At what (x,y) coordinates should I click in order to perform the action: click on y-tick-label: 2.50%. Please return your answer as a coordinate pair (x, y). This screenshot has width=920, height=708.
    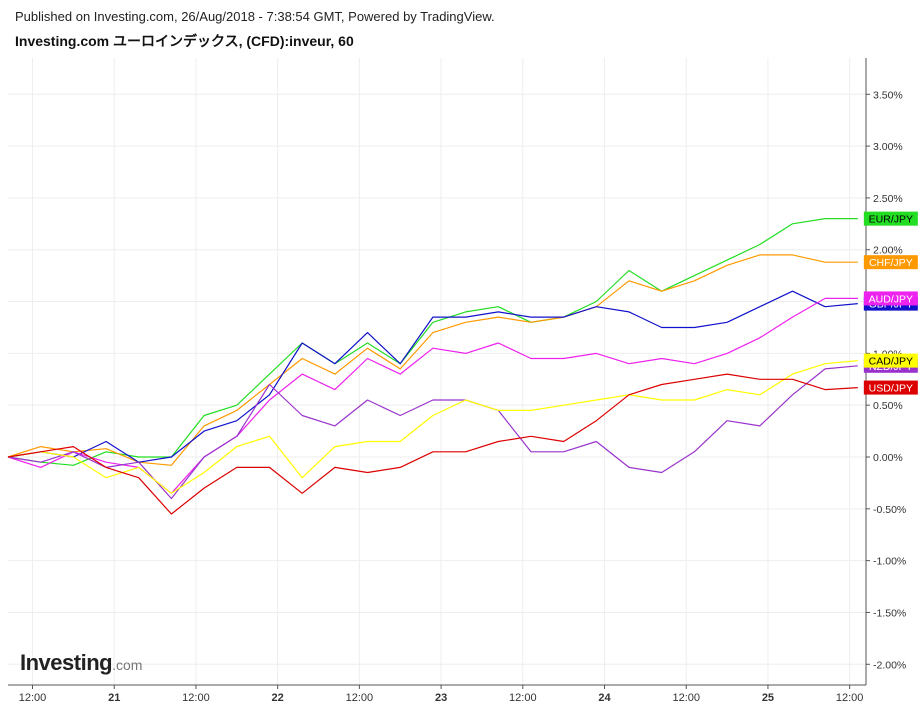
    Looking at the image, I should click on (888, 199).